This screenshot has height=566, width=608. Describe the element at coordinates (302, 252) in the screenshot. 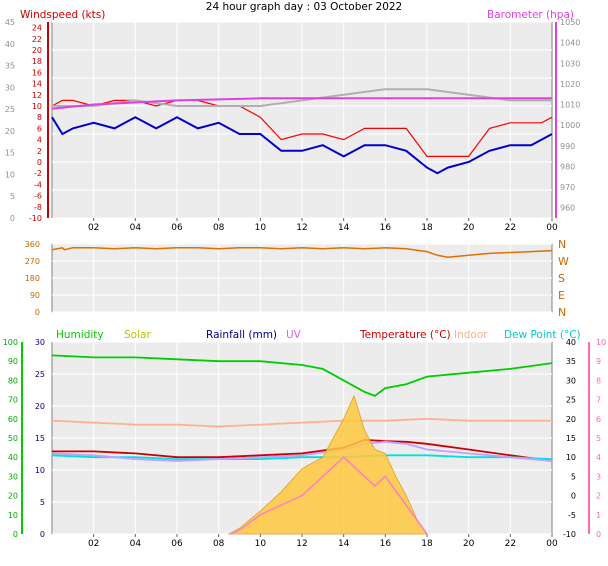

I see `series-line-wind-direction` at that location.